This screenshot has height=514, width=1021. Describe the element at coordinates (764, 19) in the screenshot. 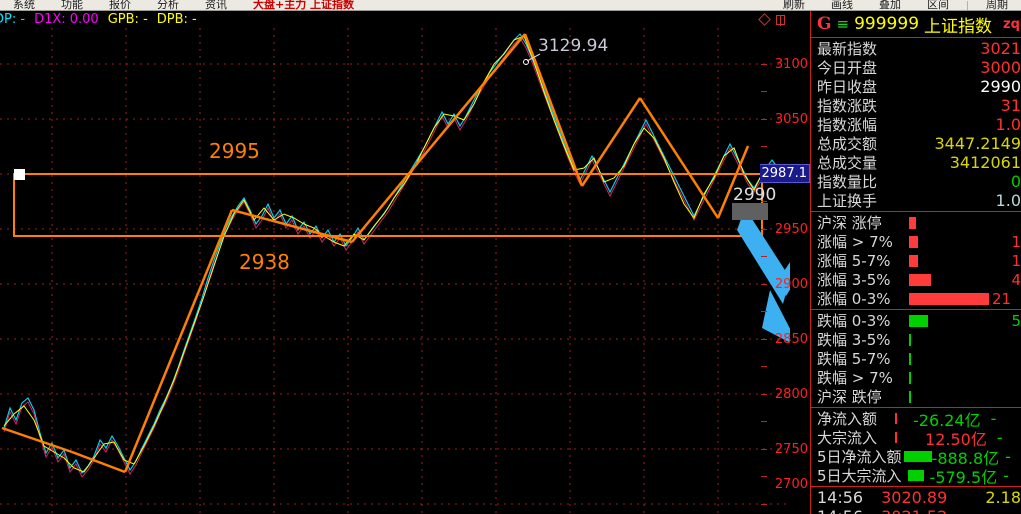

I see `diamond-icon` at that location.